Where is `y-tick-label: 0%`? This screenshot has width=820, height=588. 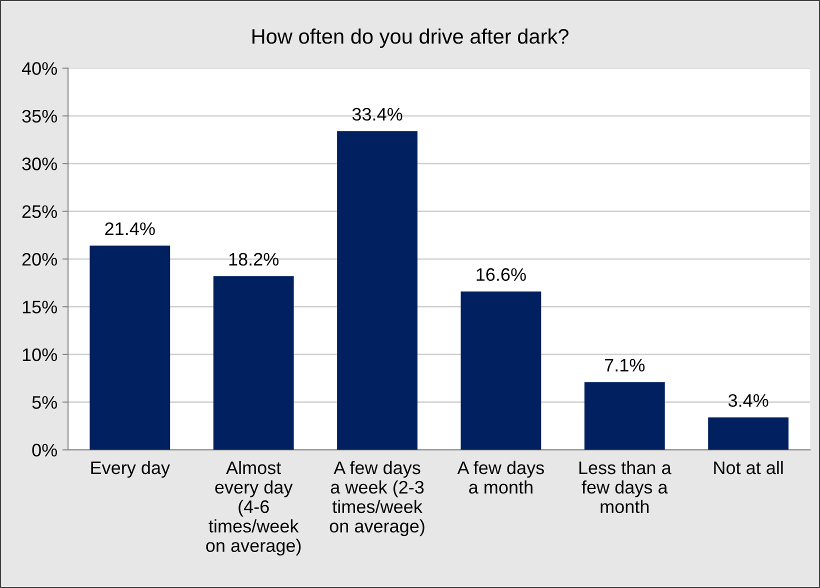 y-tick-label: 0% is located at coordinates (44, 450).